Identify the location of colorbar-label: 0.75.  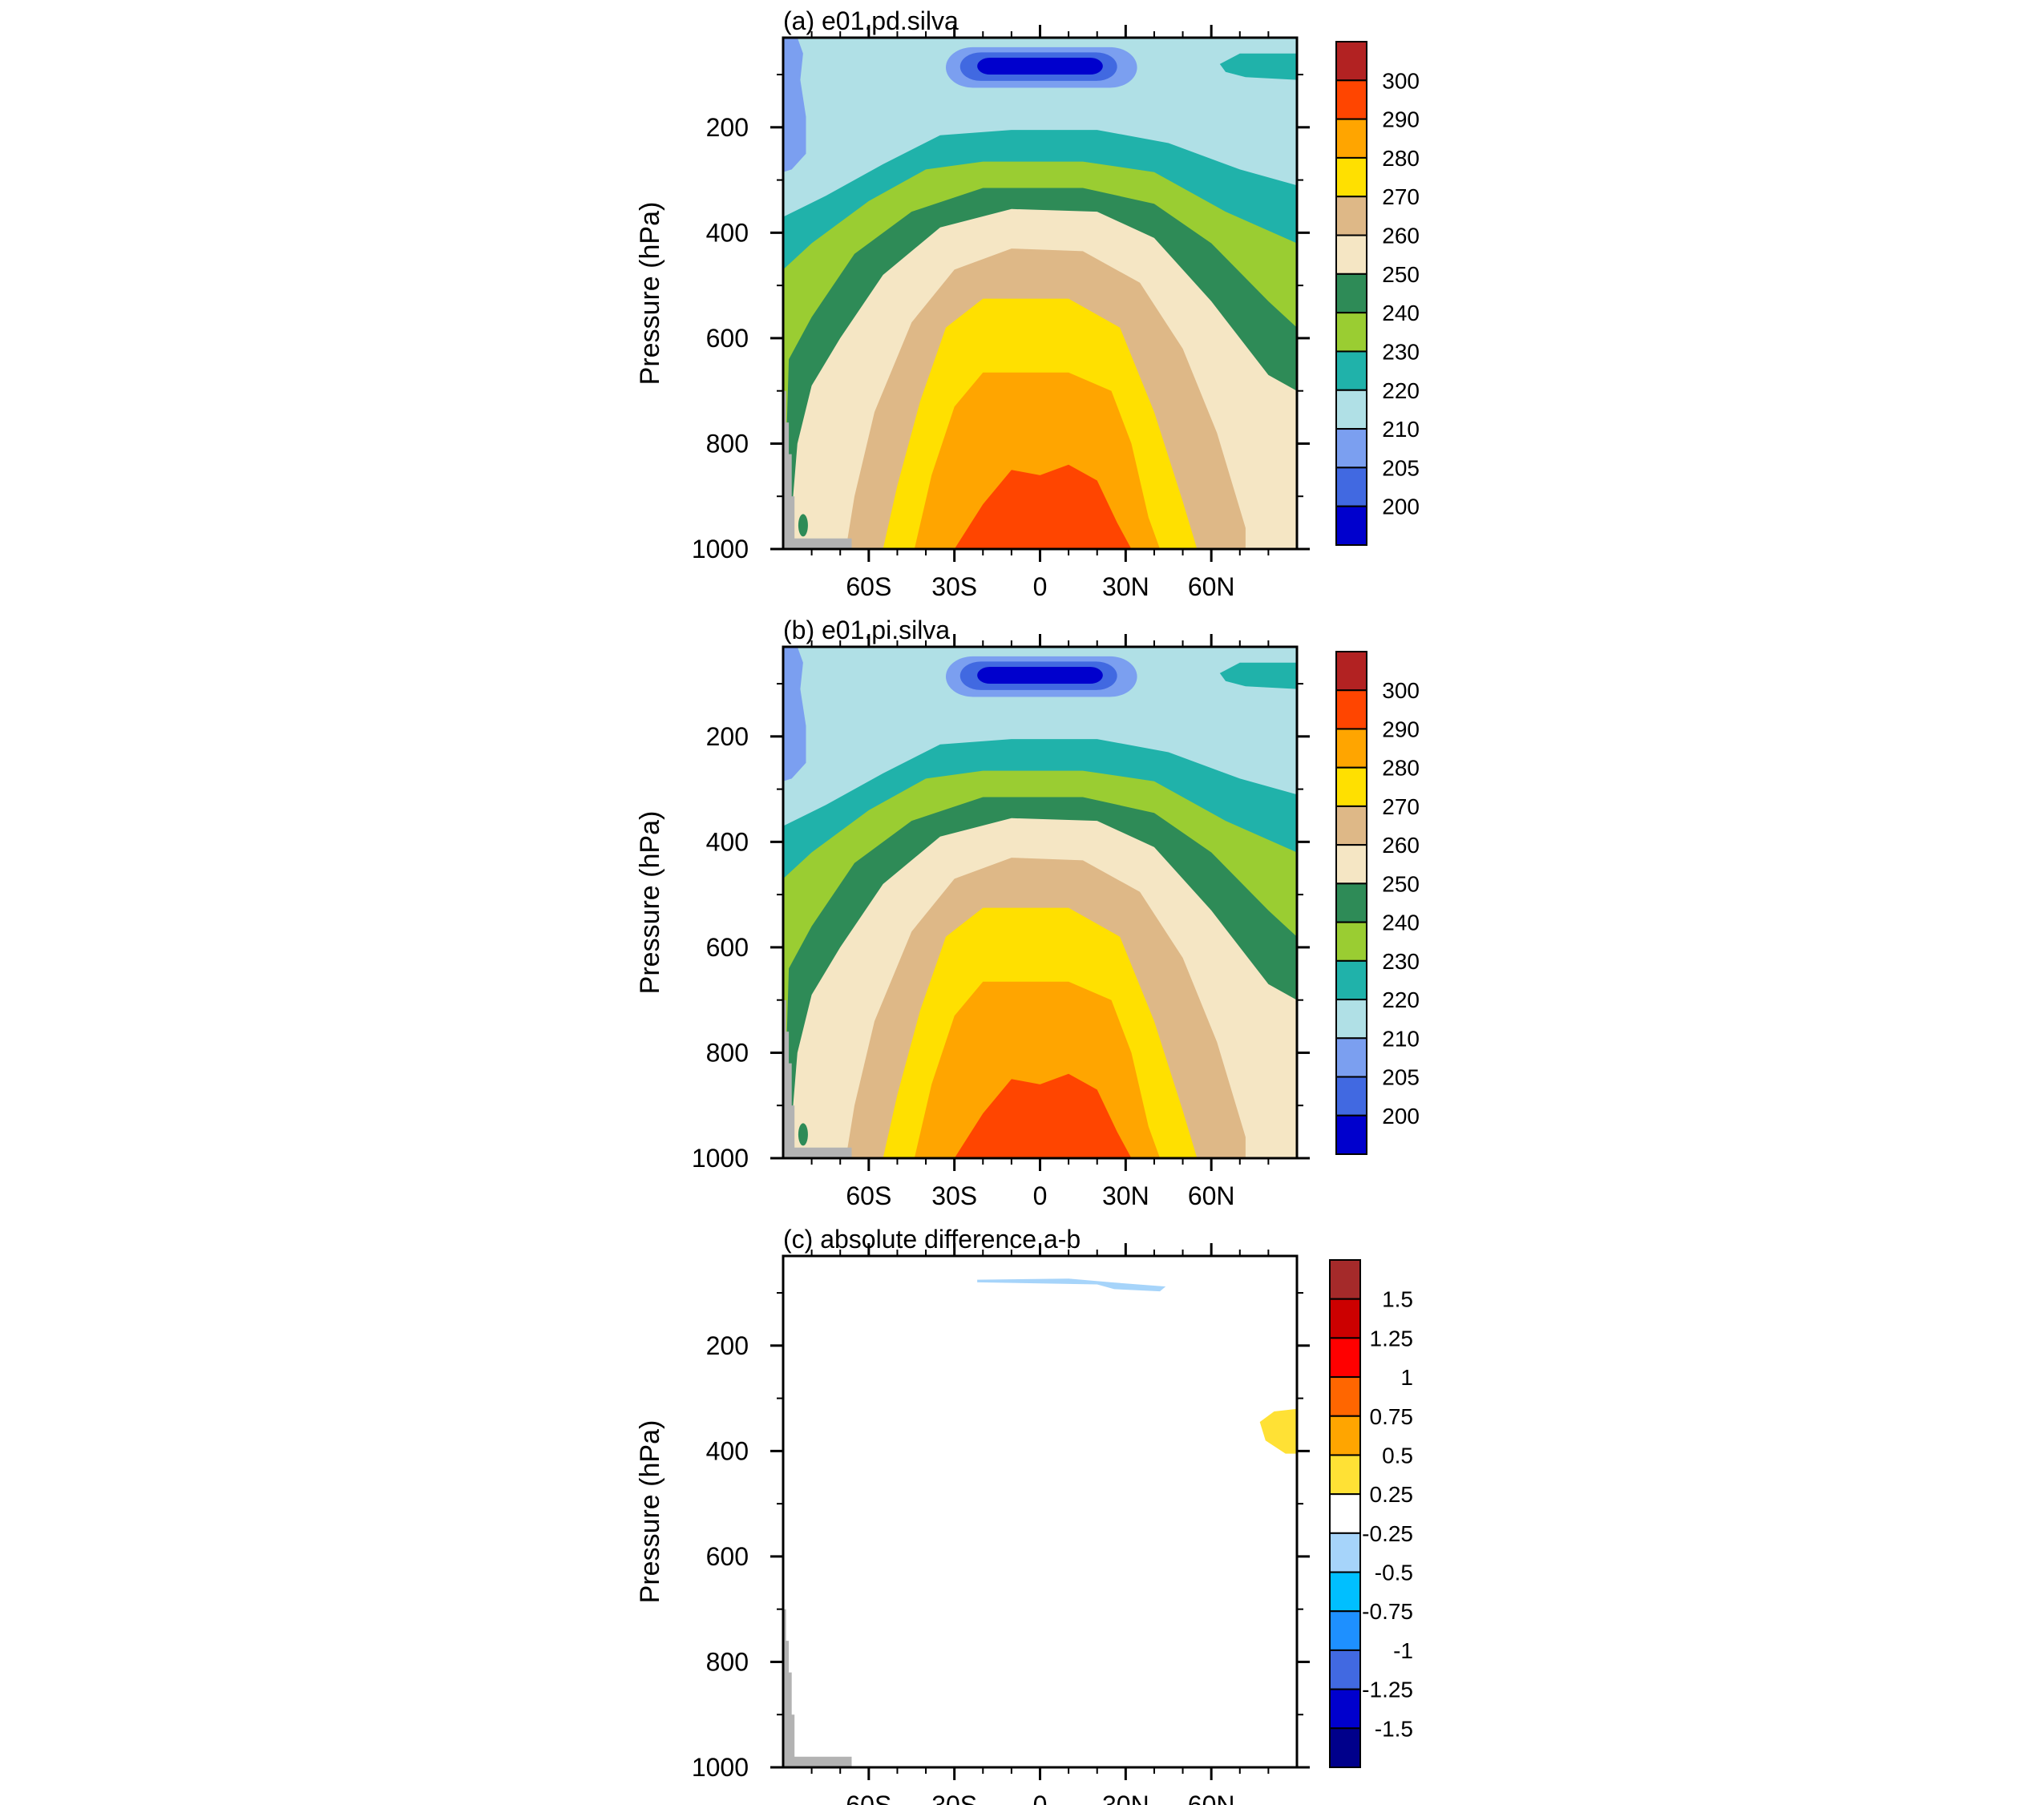
(1392, 1416).